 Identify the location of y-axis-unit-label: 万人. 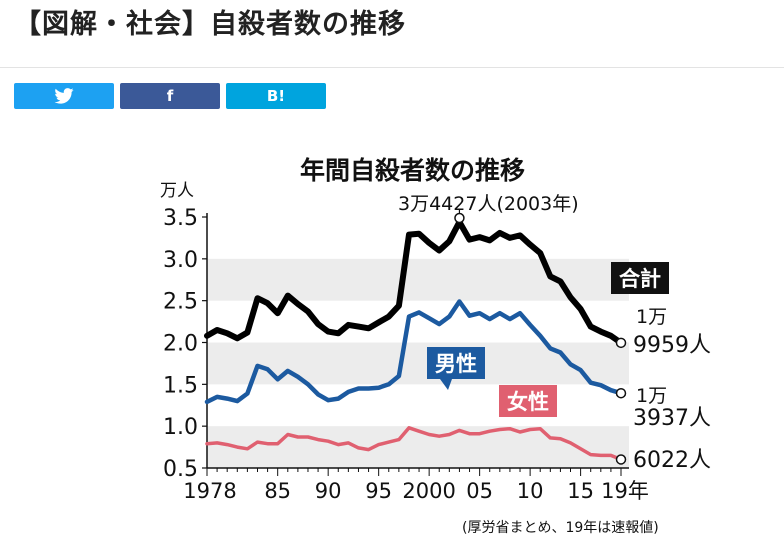
(177, 191).